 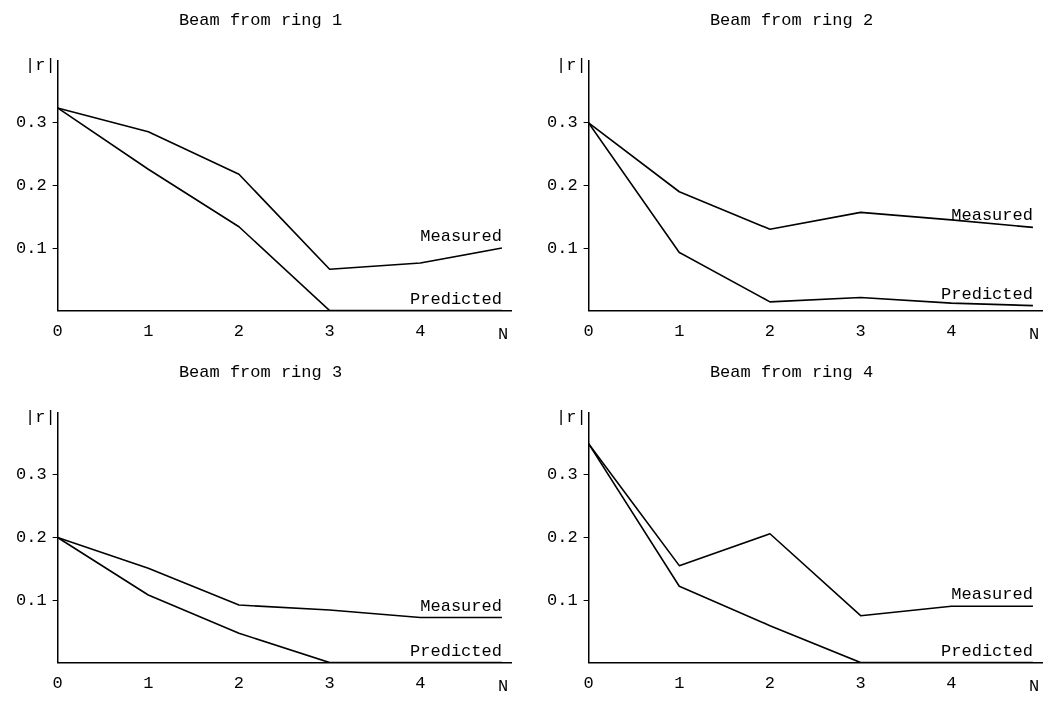 I want to click on chart-title: Beam from ring 3, so click(x=260, y=372).